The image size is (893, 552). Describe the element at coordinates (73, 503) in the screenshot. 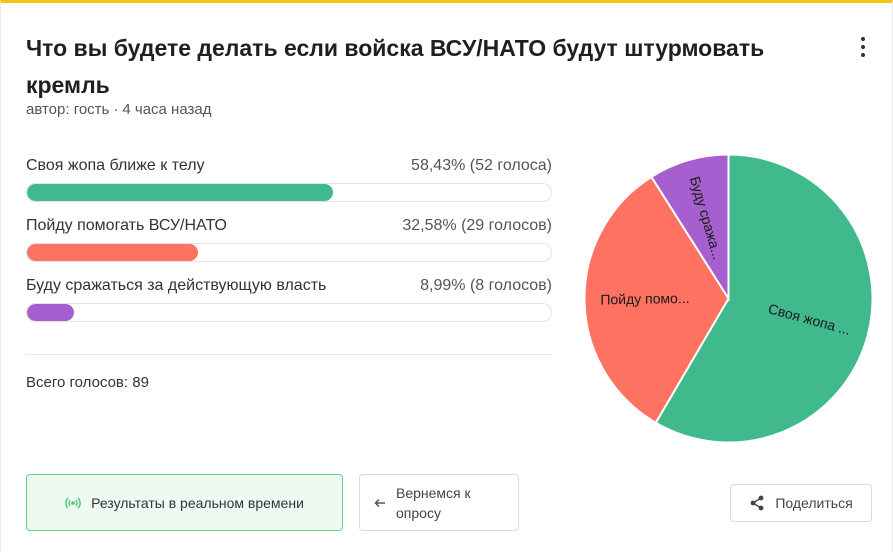

I see `broadcast-icon` at that location.